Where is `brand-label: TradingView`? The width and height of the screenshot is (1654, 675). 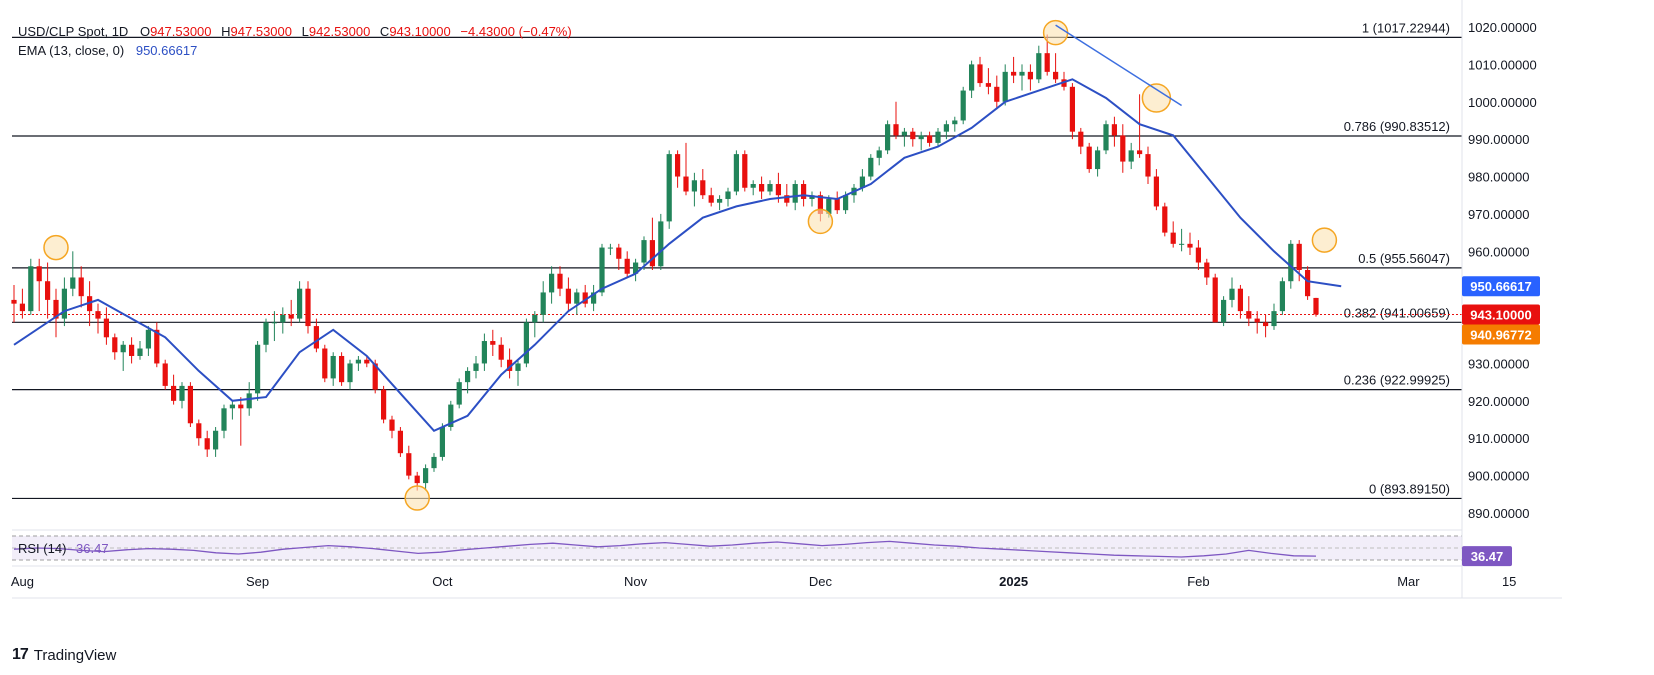 brand-label: TradingView is located at coordinates (75, 655).